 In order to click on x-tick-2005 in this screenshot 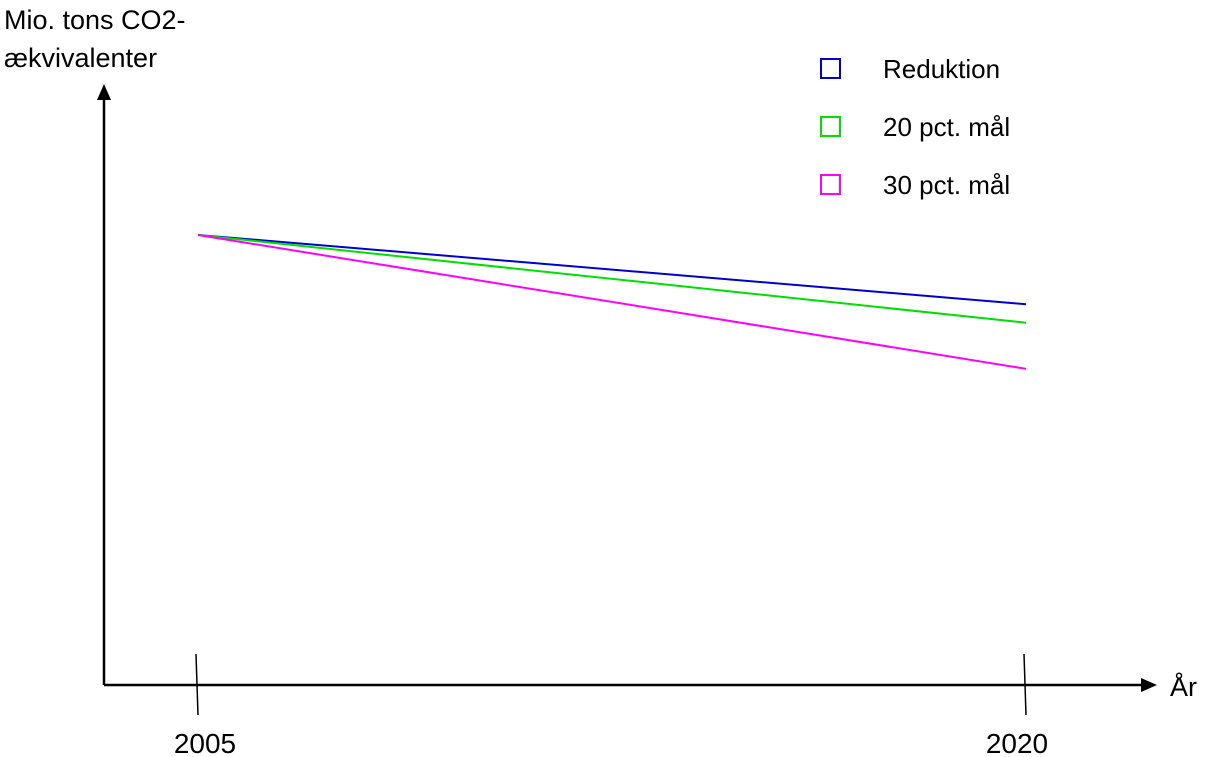, I will do `click(197, 684)`.